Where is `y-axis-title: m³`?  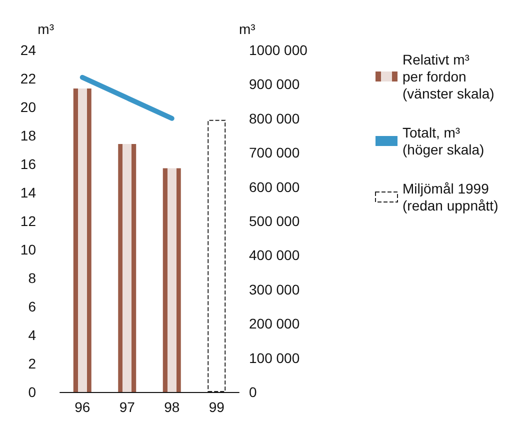
y-axis-title: m³ is located at coordinates (46, 29).